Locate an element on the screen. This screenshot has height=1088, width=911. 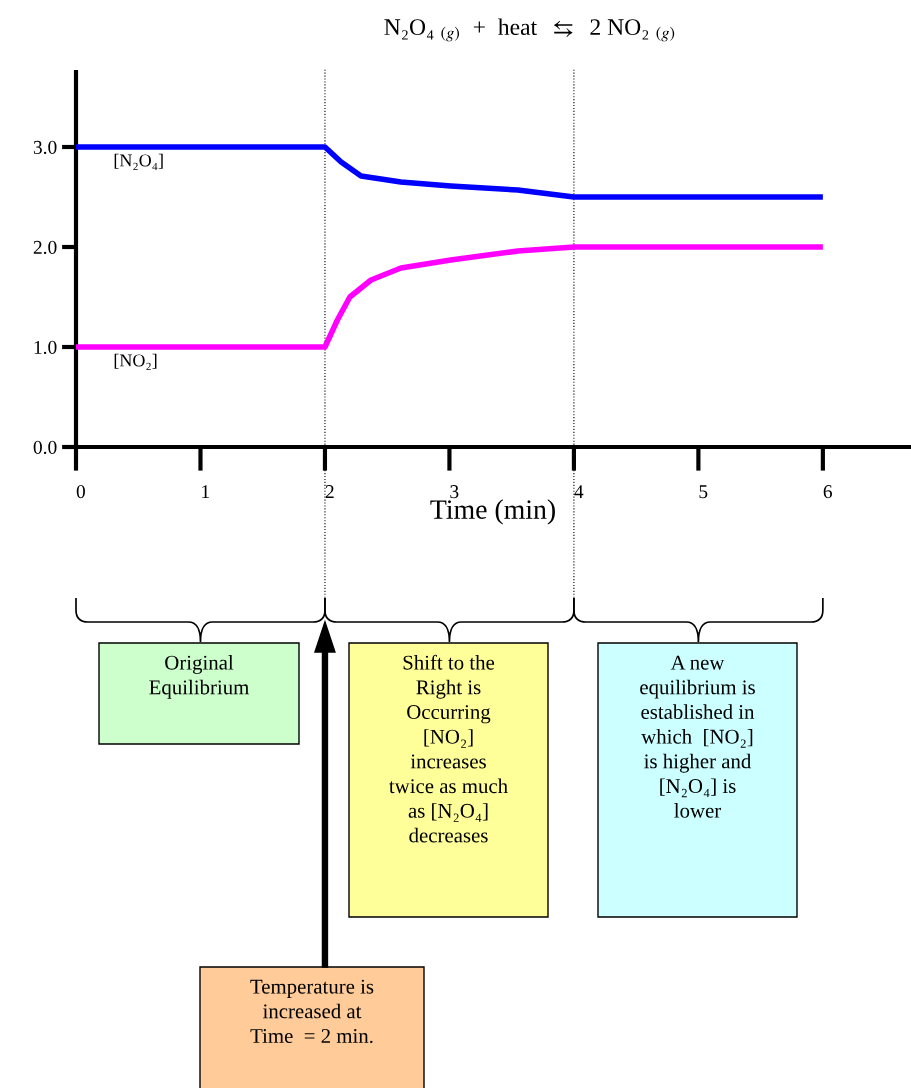
y-tick-label: 3.0 is located at coordinates (45, 147).